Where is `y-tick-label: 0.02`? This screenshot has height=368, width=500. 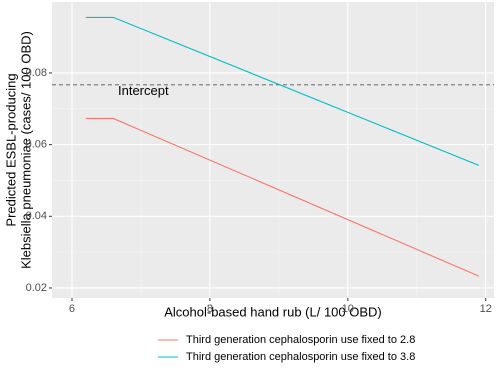
y-tick-label: 0.02 is located at coordinates (36, 288).